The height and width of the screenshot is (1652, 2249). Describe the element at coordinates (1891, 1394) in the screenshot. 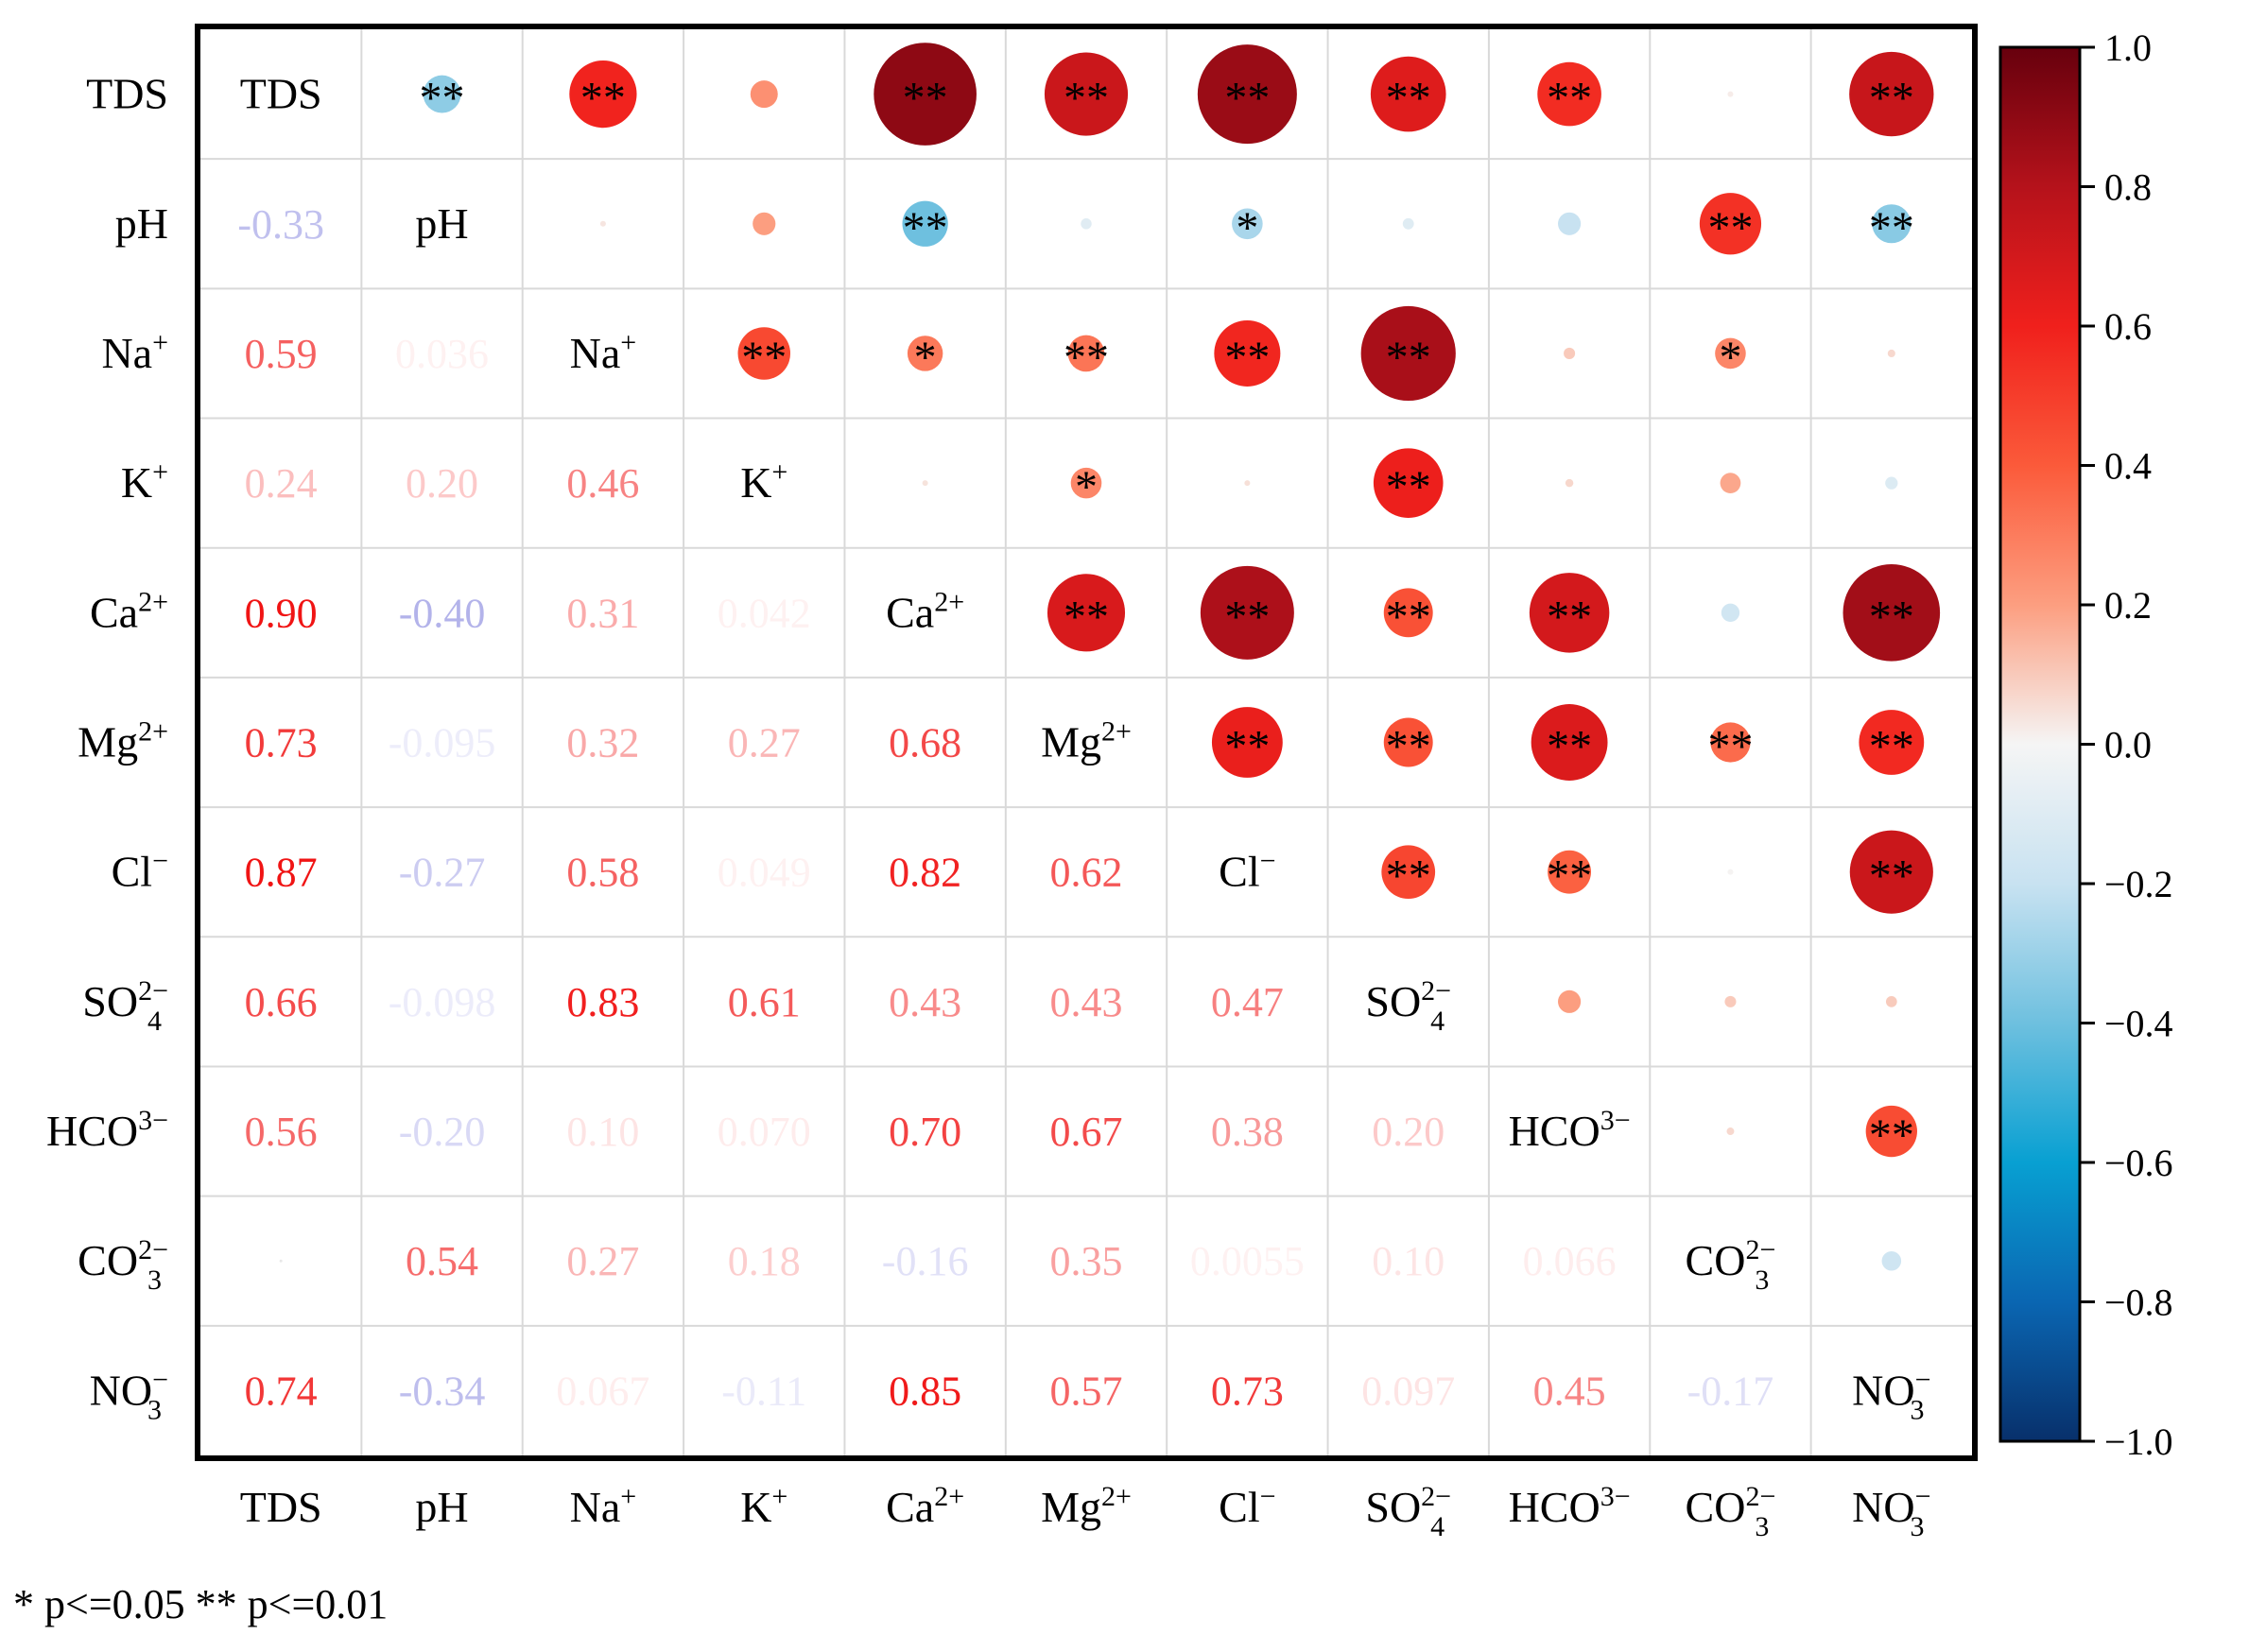

I see `diagonal-label: NO− 3` at that location.